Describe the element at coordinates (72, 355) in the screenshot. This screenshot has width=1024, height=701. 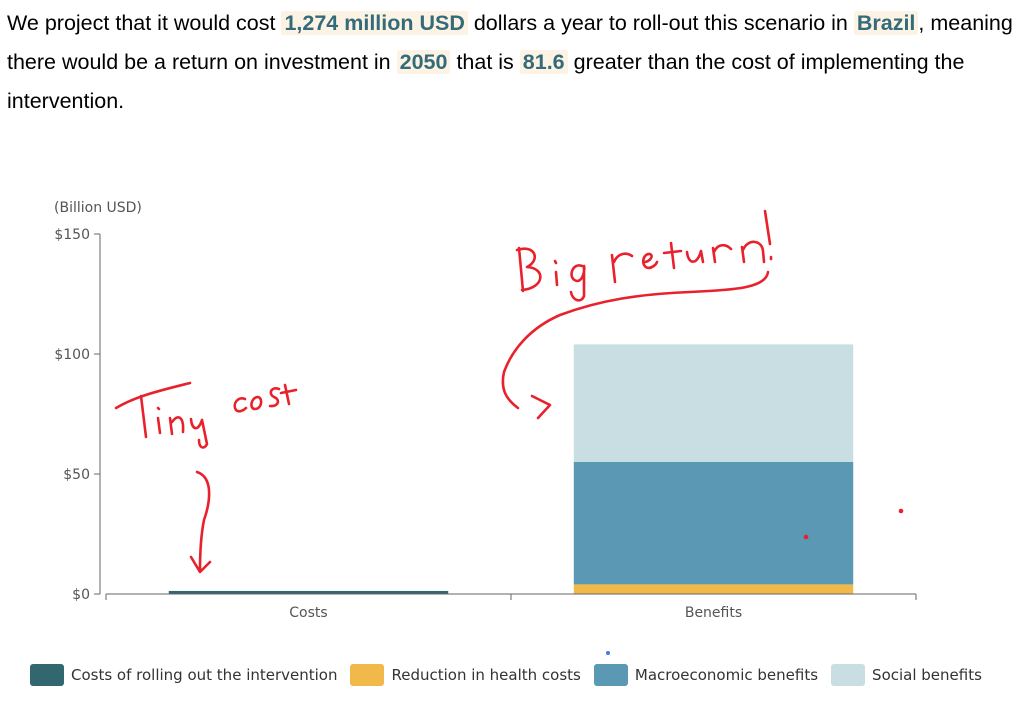
I see `y-tick-label: $100` at that location.